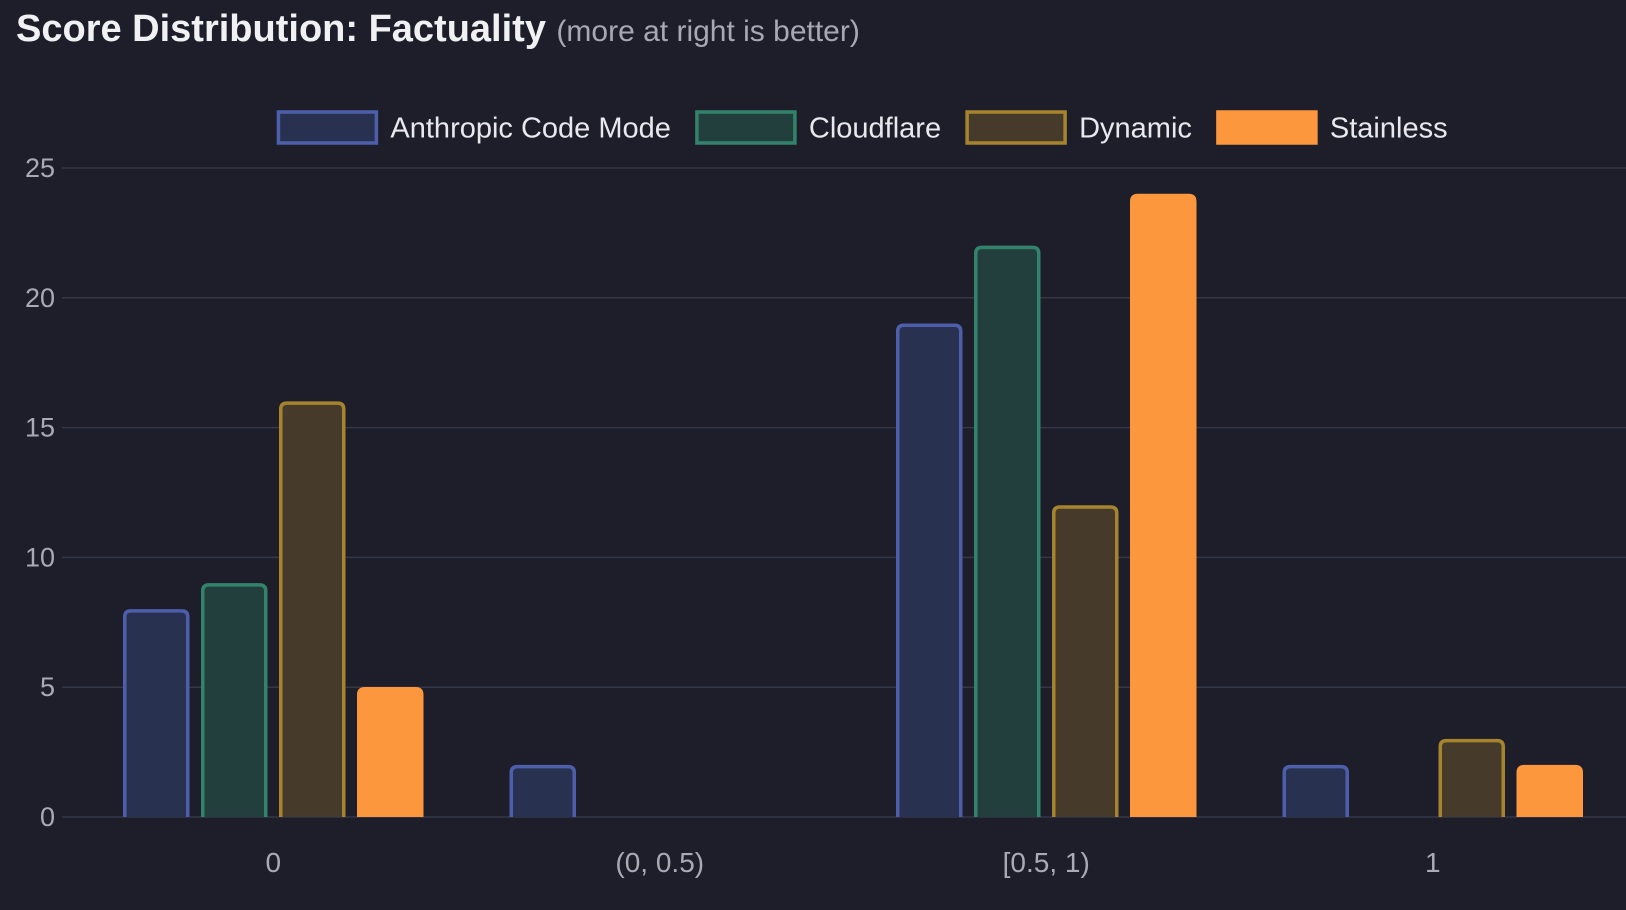  Describe the element at coordinates (273, 862) in the screenshot. I see `x-tick-label: 0` at that location.